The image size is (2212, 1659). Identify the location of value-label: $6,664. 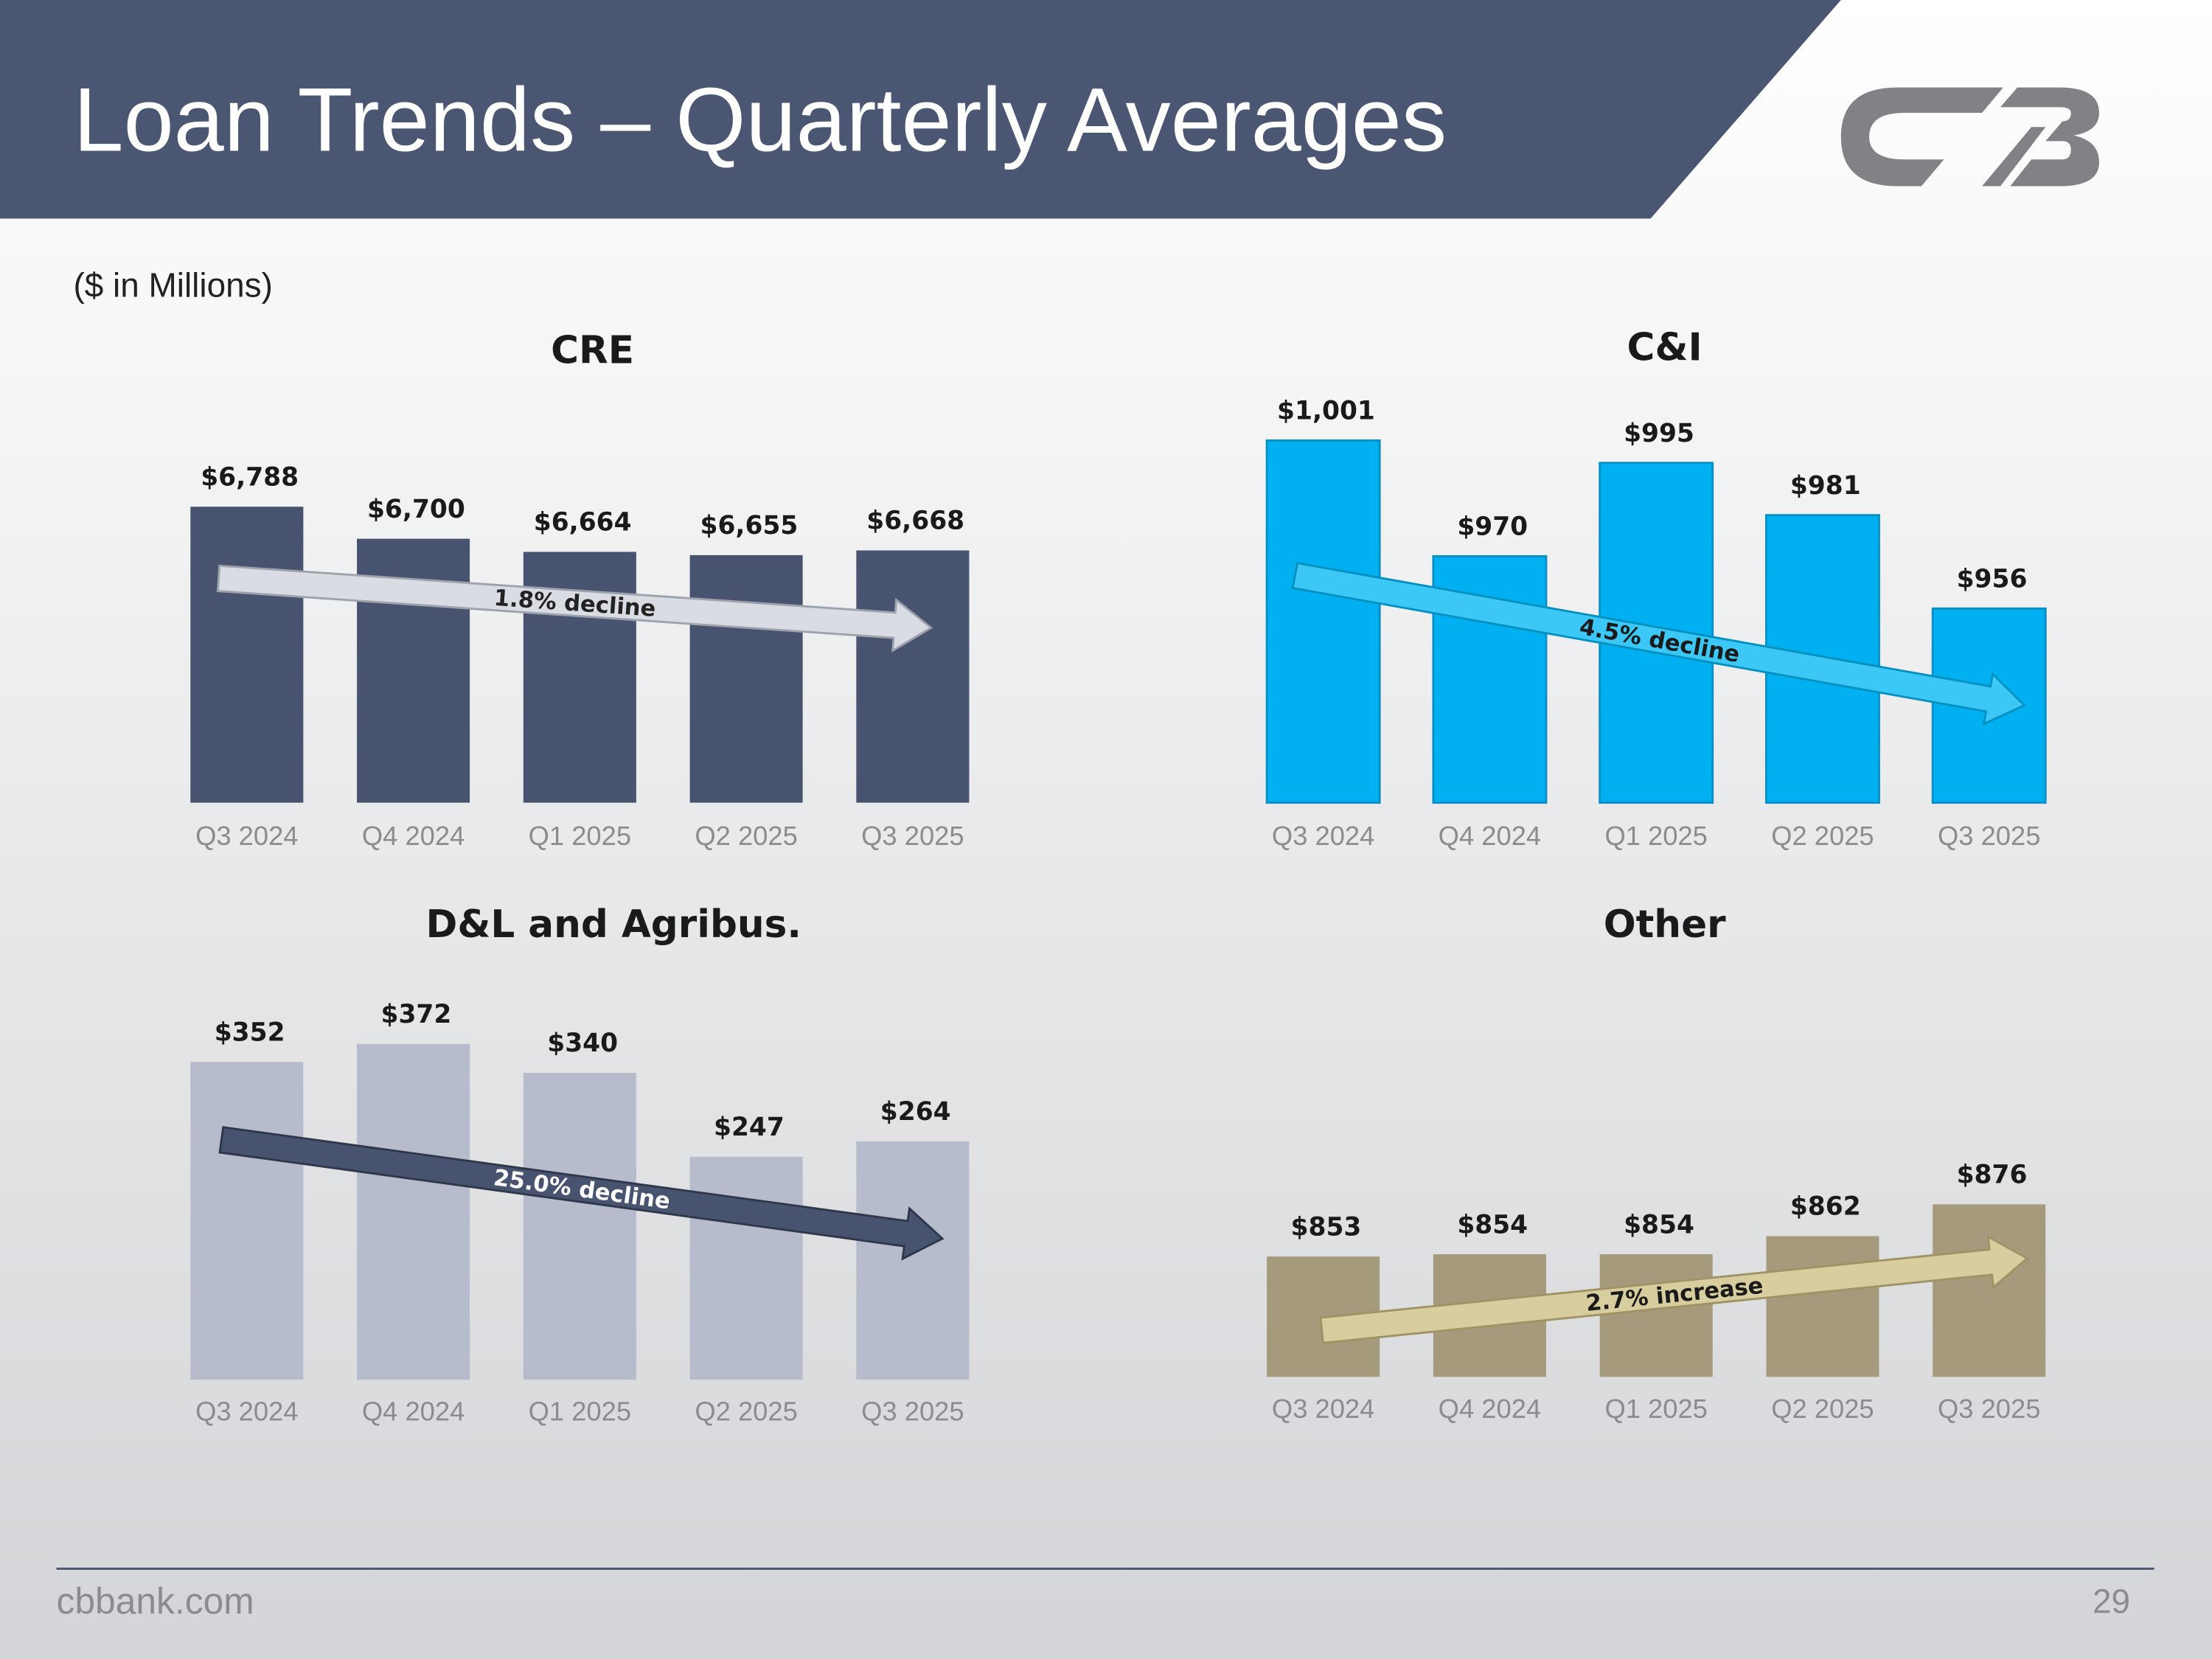
(583, 523).